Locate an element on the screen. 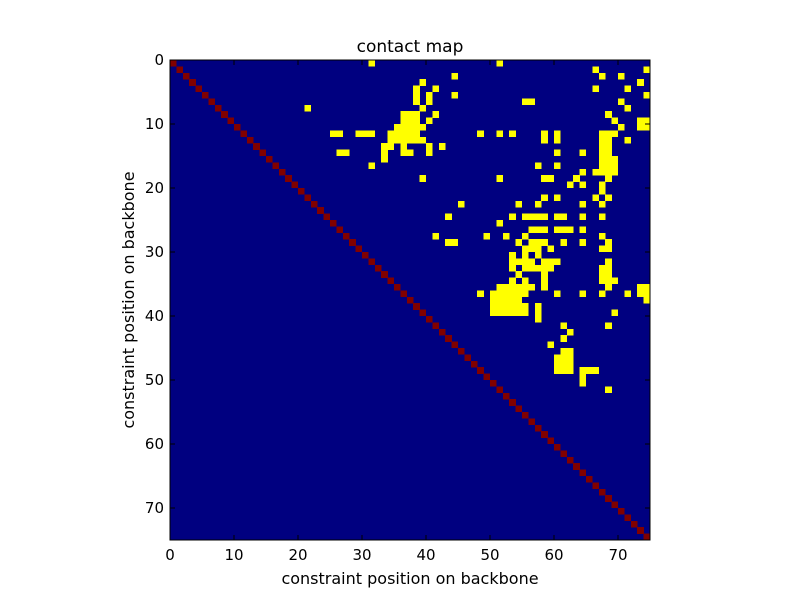 The width and height of the screenshot is (800, 600). x-tick-label: 0 is located at coordinates (170, 555).